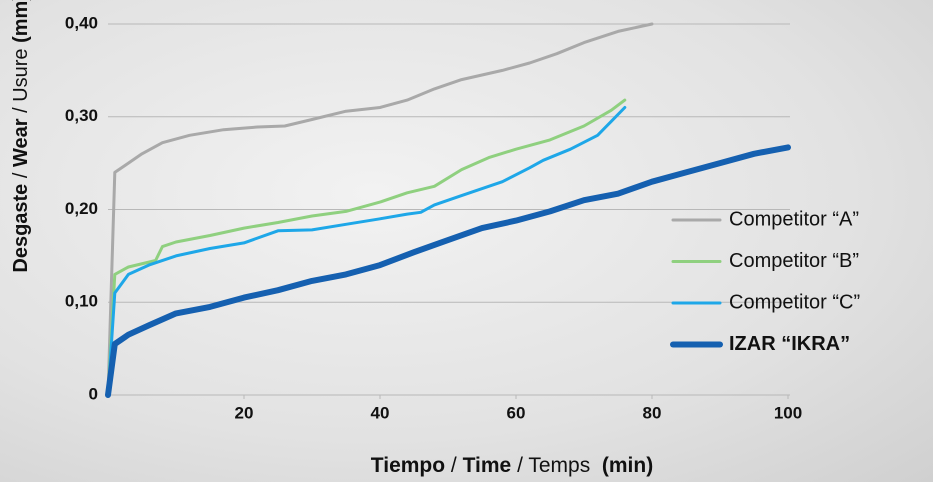 The width and height of the screenshot is (933, 482). I want to click on legend-label: Competitor “A”, so click(794, 219).